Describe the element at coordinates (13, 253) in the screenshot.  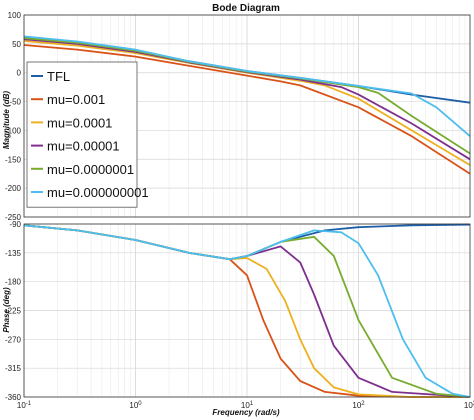
I see `phase-y-tick-label: -135` at that location.